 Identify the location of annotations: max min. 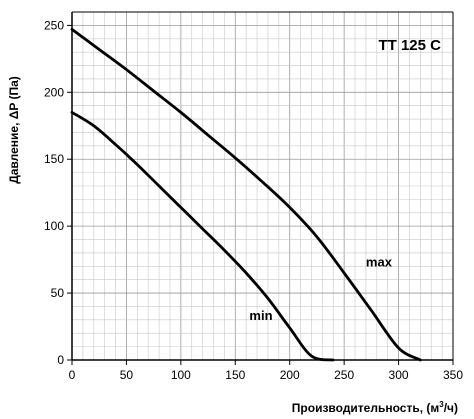
(320, 288).